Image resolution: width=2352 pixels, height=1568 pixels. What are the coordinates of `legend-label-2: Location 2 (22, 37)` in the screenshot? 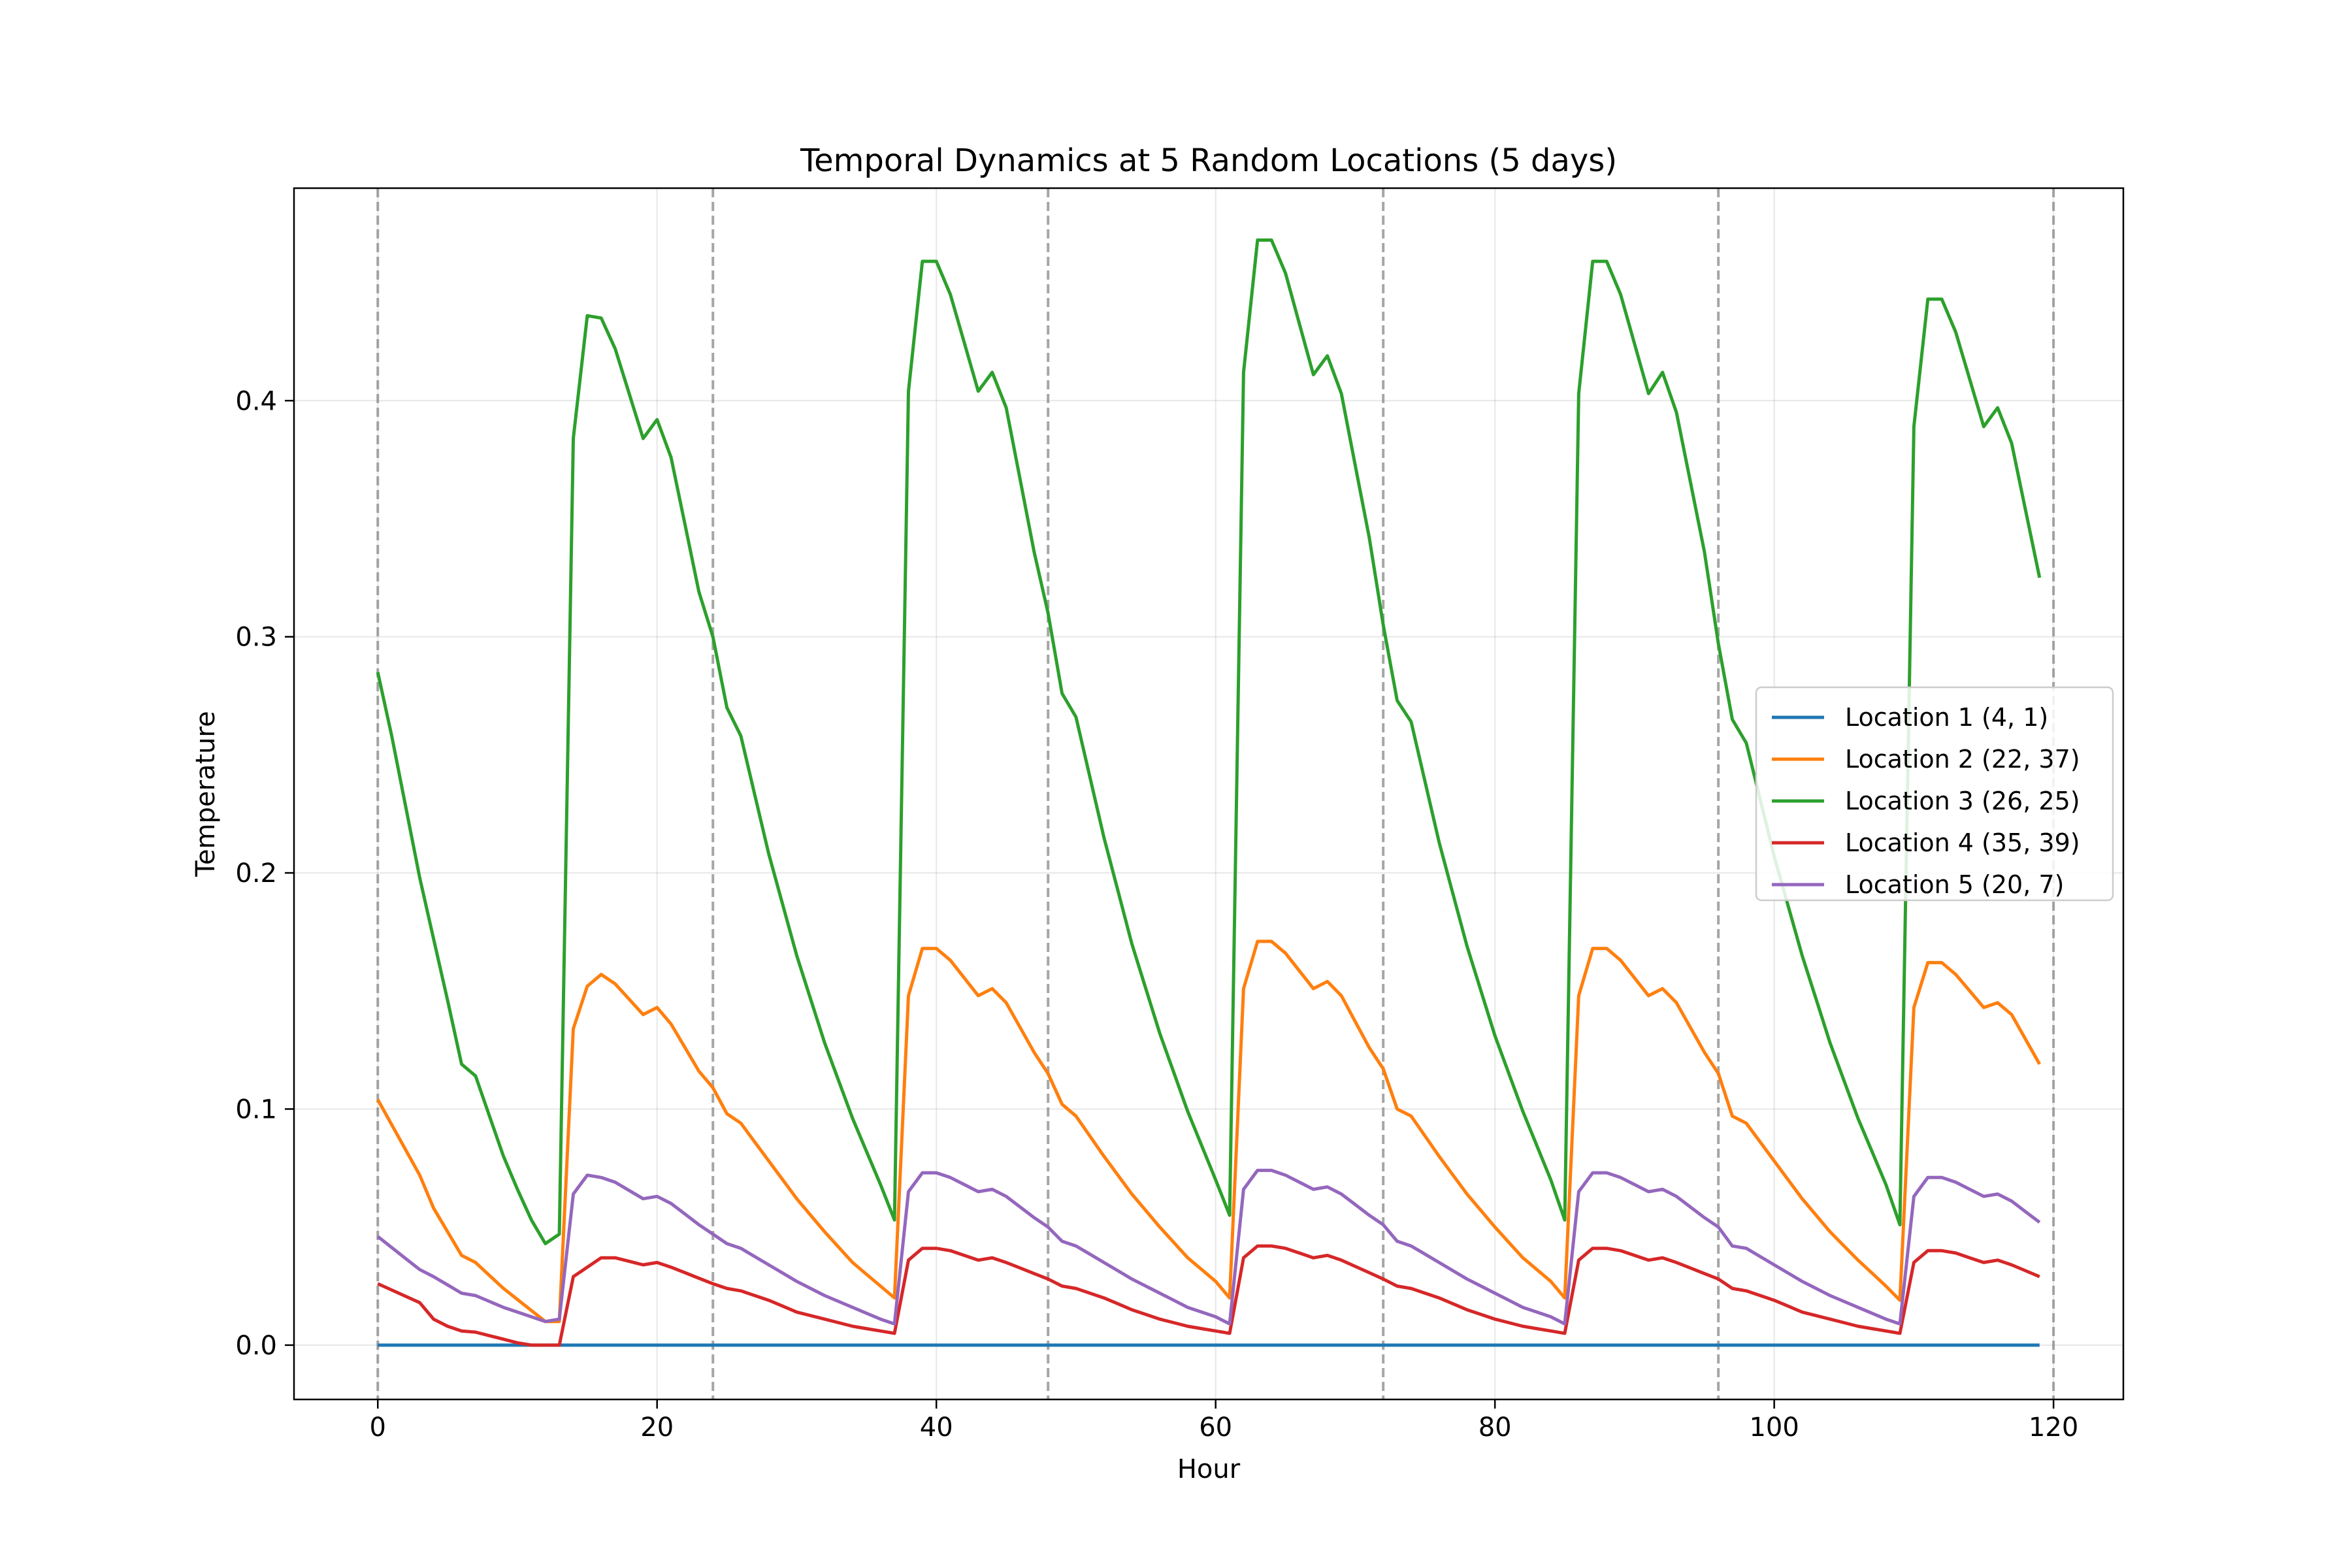 It's located at (1962, 759).